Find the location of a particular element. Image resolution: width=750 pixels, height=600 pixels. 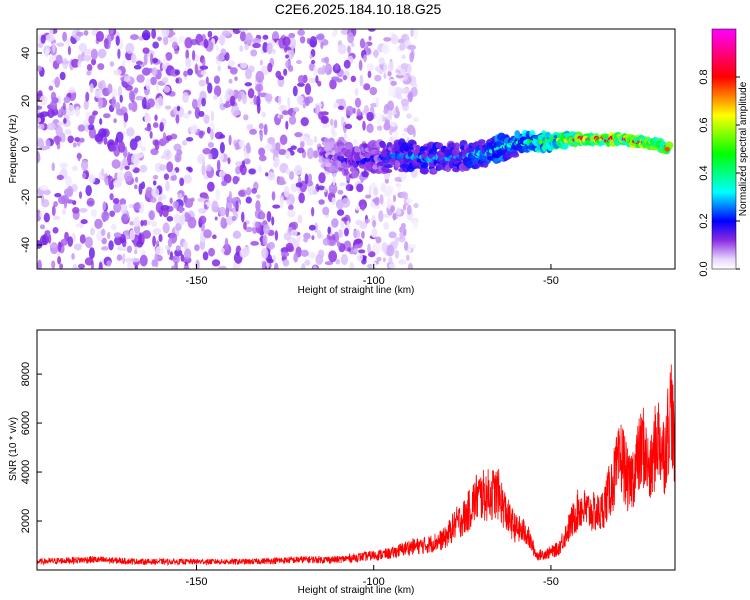

heatmap-y-axis-label: Frequency (Hz) is located at coordinates (13, 149).